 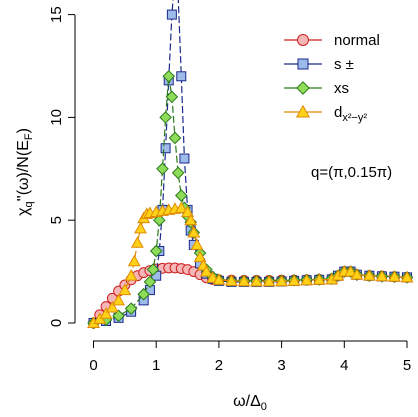 What do you see at coordinates (344, 365) in the screenshot?
I see `x-tick-label: 4` at bounding box center [344, 365].